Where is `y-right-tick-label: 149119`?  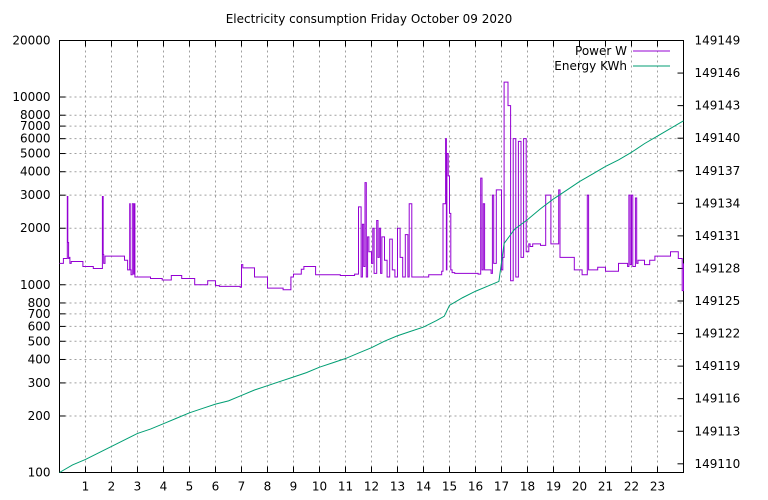 y-right-tick-label: 149119 is located at coordinates (718, 366).